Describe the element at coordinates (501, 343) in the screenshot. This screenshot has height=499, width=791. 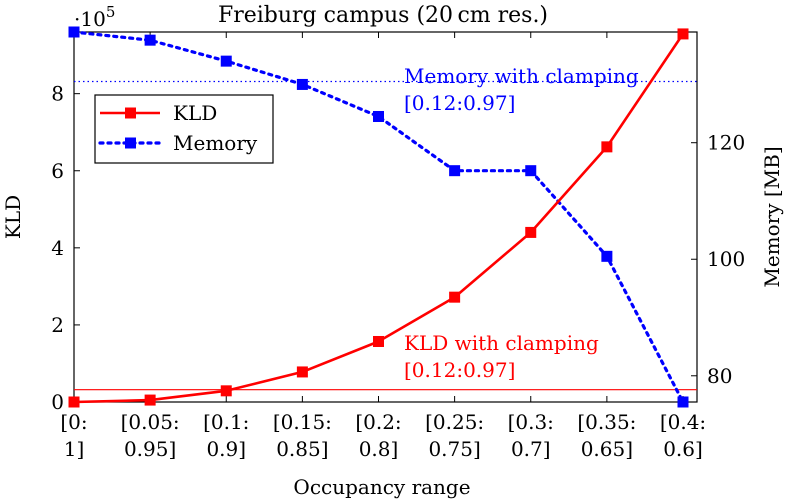
I see `reference-line-label-line: KLD with clamping` at that location.